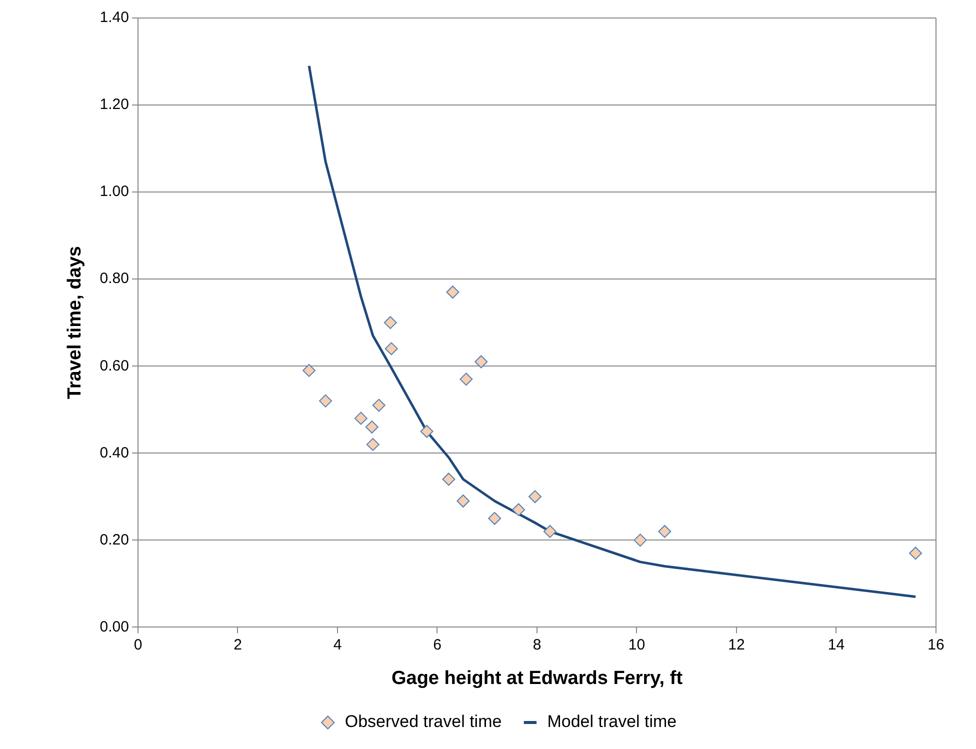  What do you see at coordinates (114, 191) in the screenshot?
I see `y-tick-label: 1.00` at bounding box center [114, 191].